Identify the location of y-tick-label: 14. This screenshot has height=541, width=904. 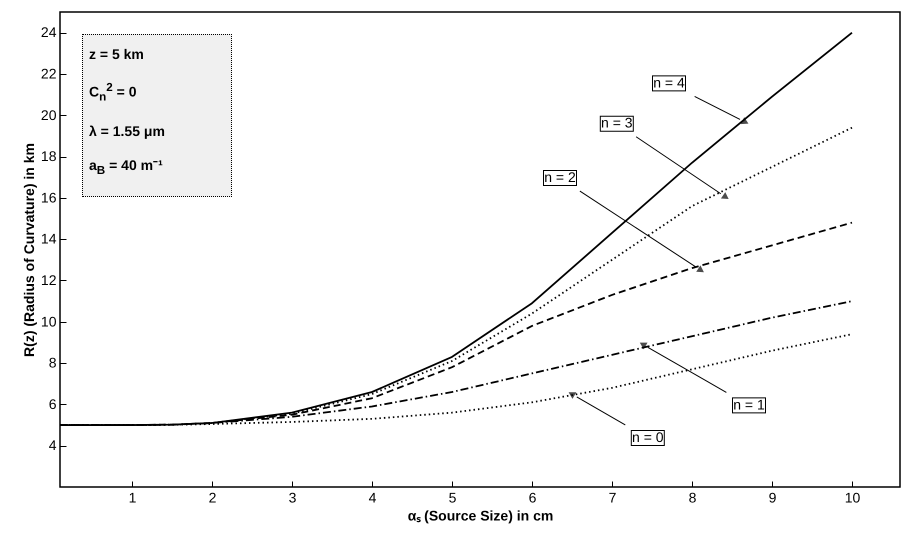
(48, 238).